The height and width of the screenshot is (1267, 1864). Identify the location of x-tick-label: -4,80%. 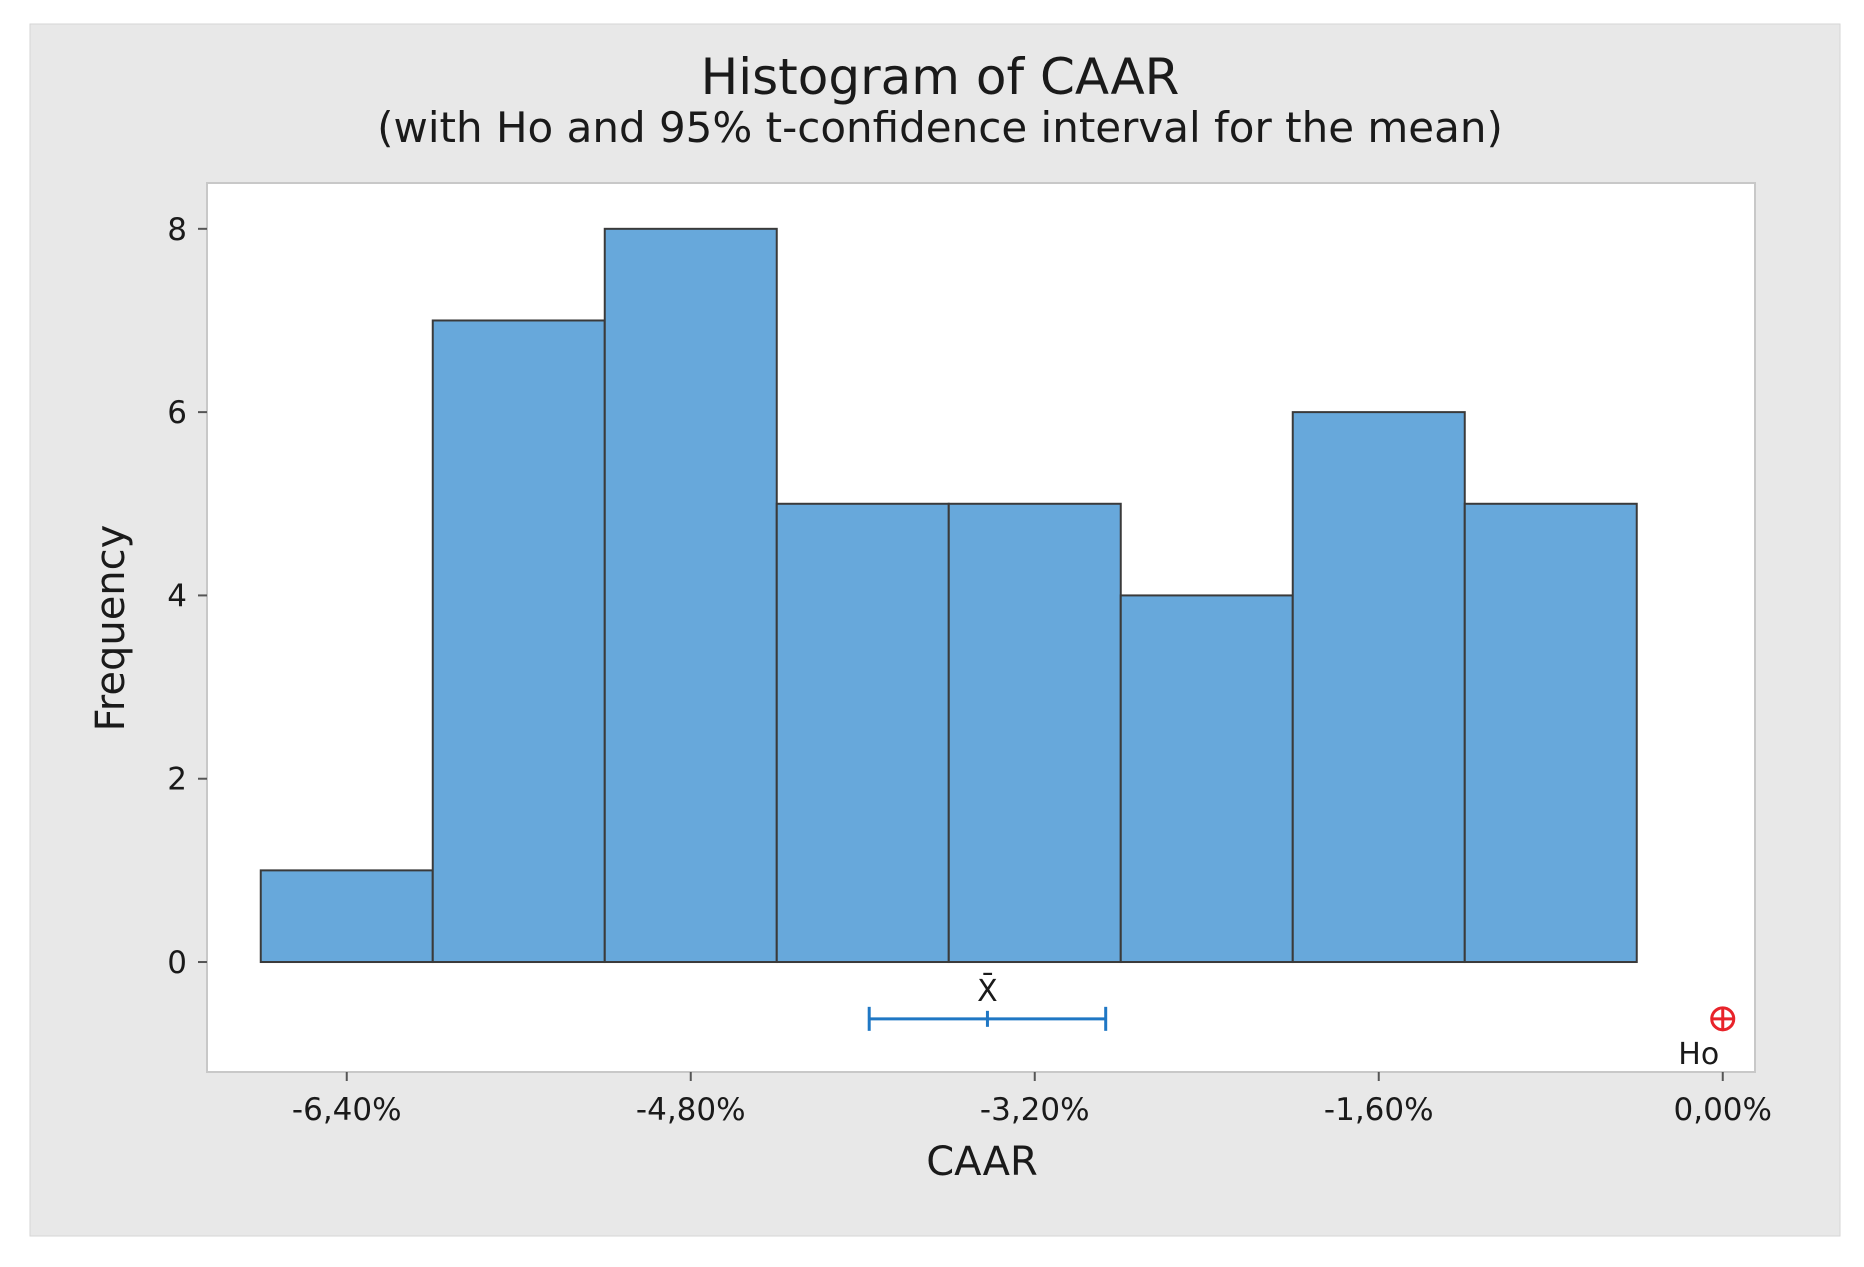
(691, 1110).